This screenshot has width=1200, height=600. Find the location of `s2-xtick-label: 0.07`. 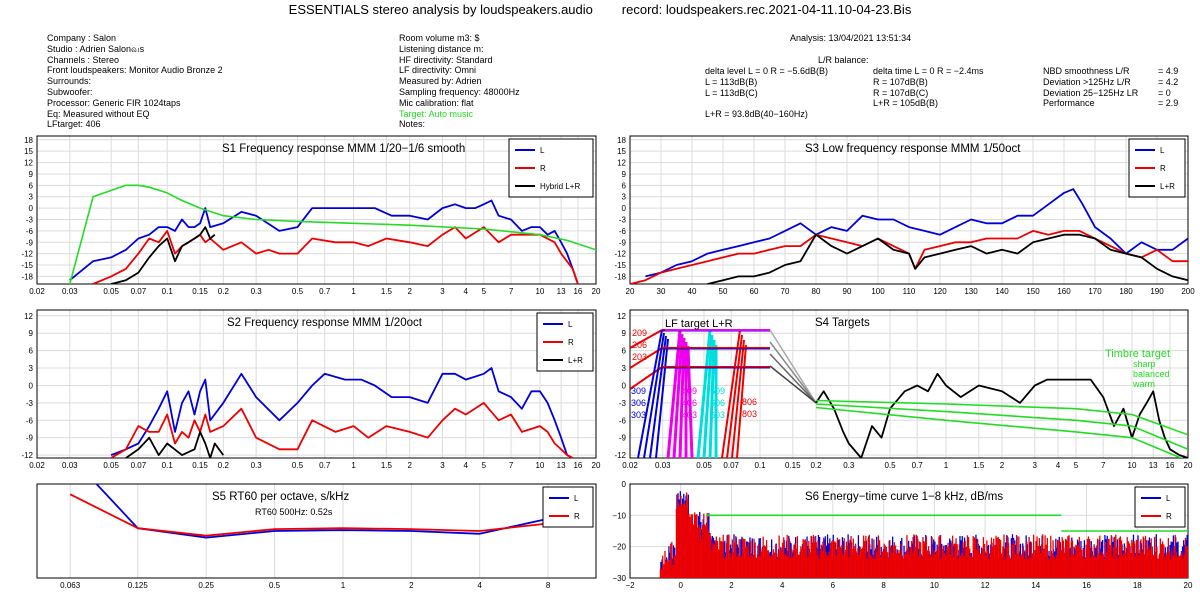

s2-xtick-label: 0.07 is located at coordinates (139, 465).